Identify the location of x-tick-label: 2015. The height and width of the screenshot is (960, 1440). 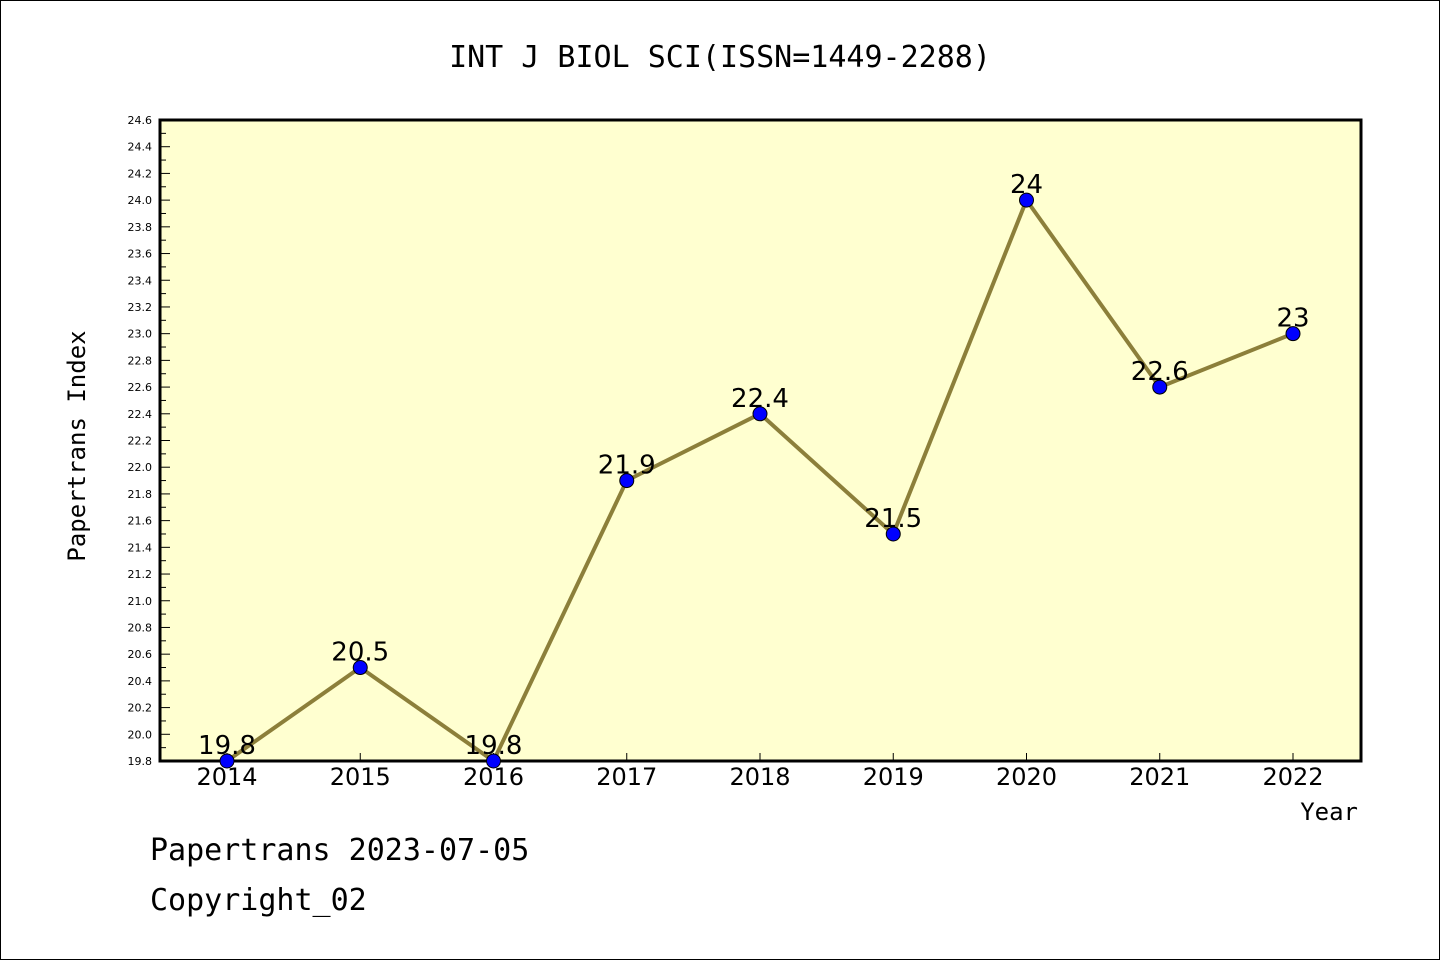
(360, 777).